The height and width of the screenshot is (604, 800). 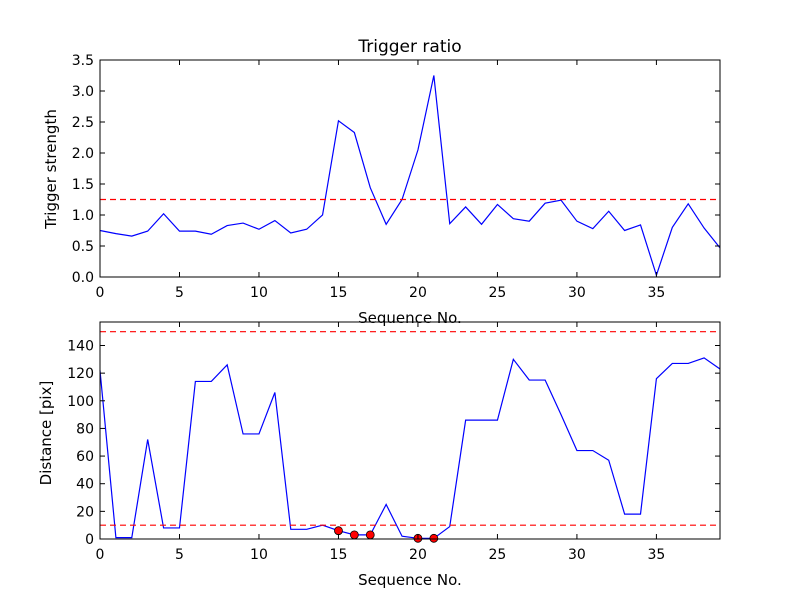 What do you see at coordinates (51, 169) in the screenshot?
I see `y-axis-label: Trigger strength` at bounding box center [51, 169].